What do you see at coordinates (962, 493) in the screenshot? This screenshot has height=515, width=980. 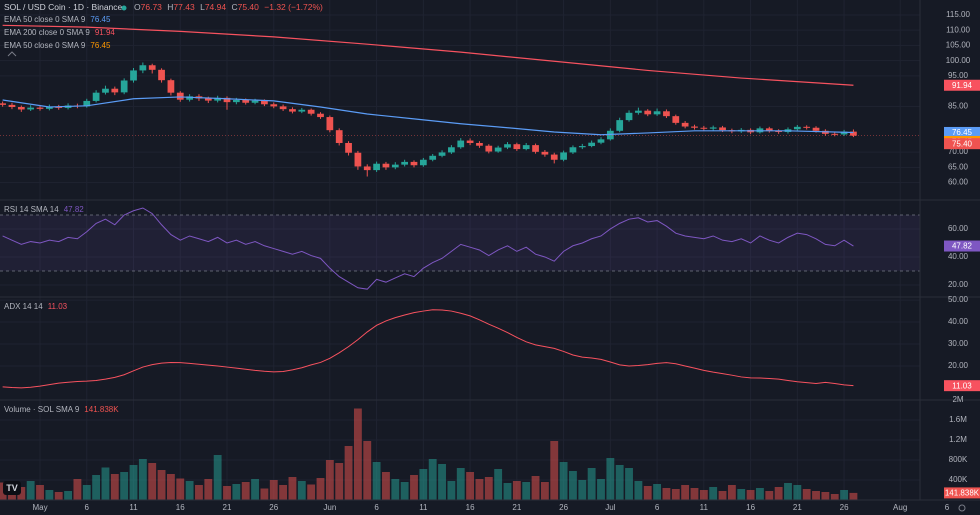 I see `volume-tag: 141.838K` at bounding box center [962, 493].